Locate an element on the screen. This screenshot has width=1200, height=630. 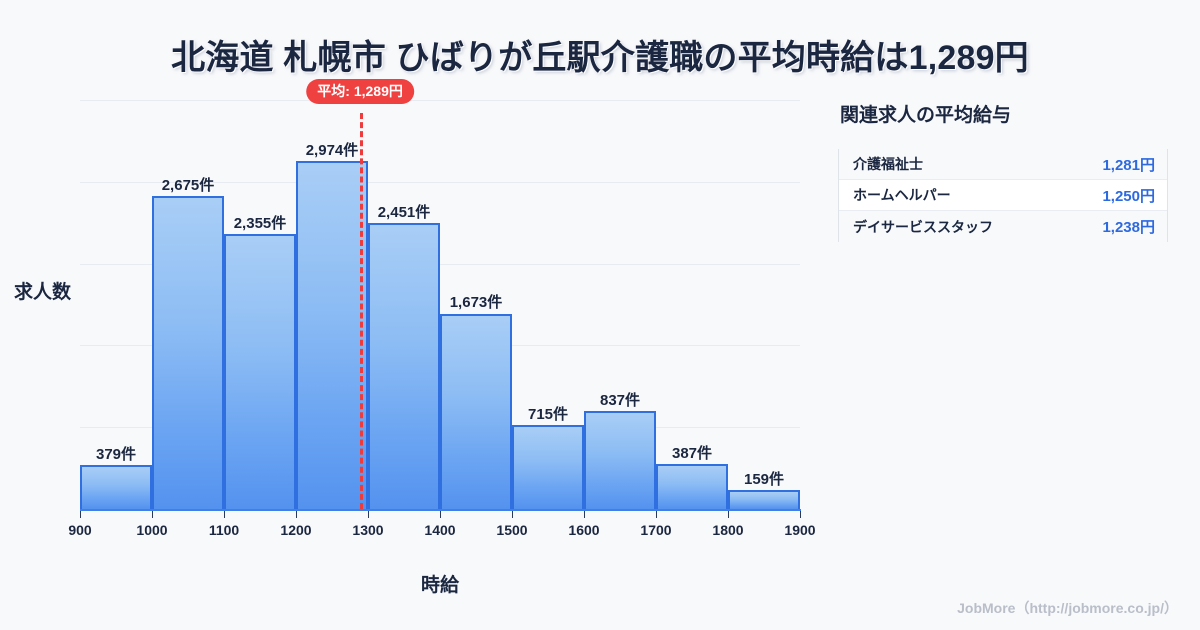
related-salary-row: デイサービススタッフ 1,238円 is located at coordinates (1003, 226).